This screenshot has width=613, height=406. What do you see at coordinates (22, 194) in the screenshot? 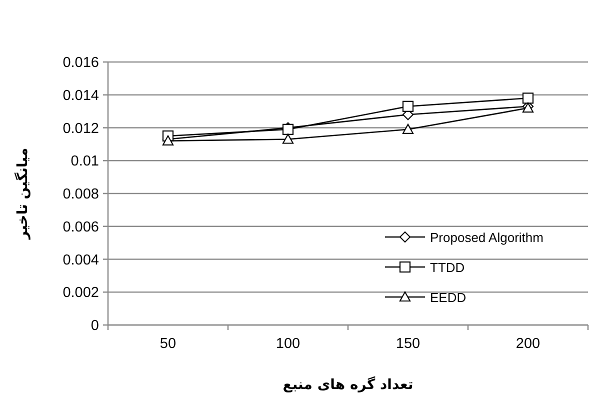
I see `y-axis-title: میانگین تاخیر` at bounding box center [22, 194].